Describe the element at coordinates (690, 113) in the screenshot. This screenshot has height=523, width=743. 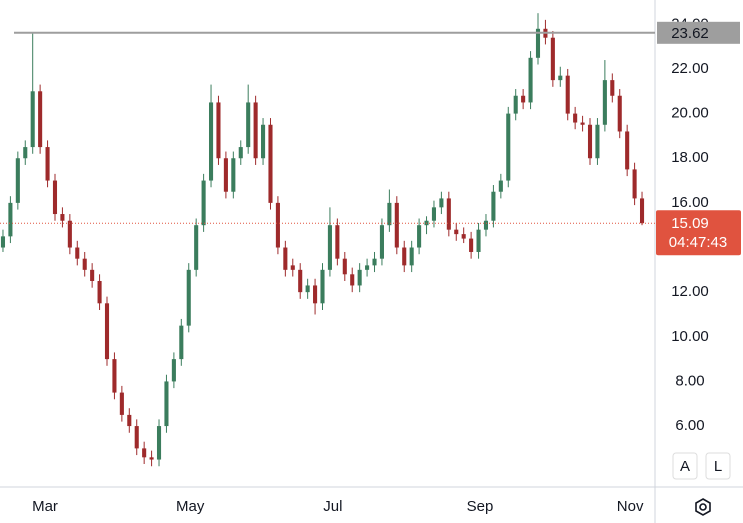
I see `y-tick-label: 20.00` at that location.